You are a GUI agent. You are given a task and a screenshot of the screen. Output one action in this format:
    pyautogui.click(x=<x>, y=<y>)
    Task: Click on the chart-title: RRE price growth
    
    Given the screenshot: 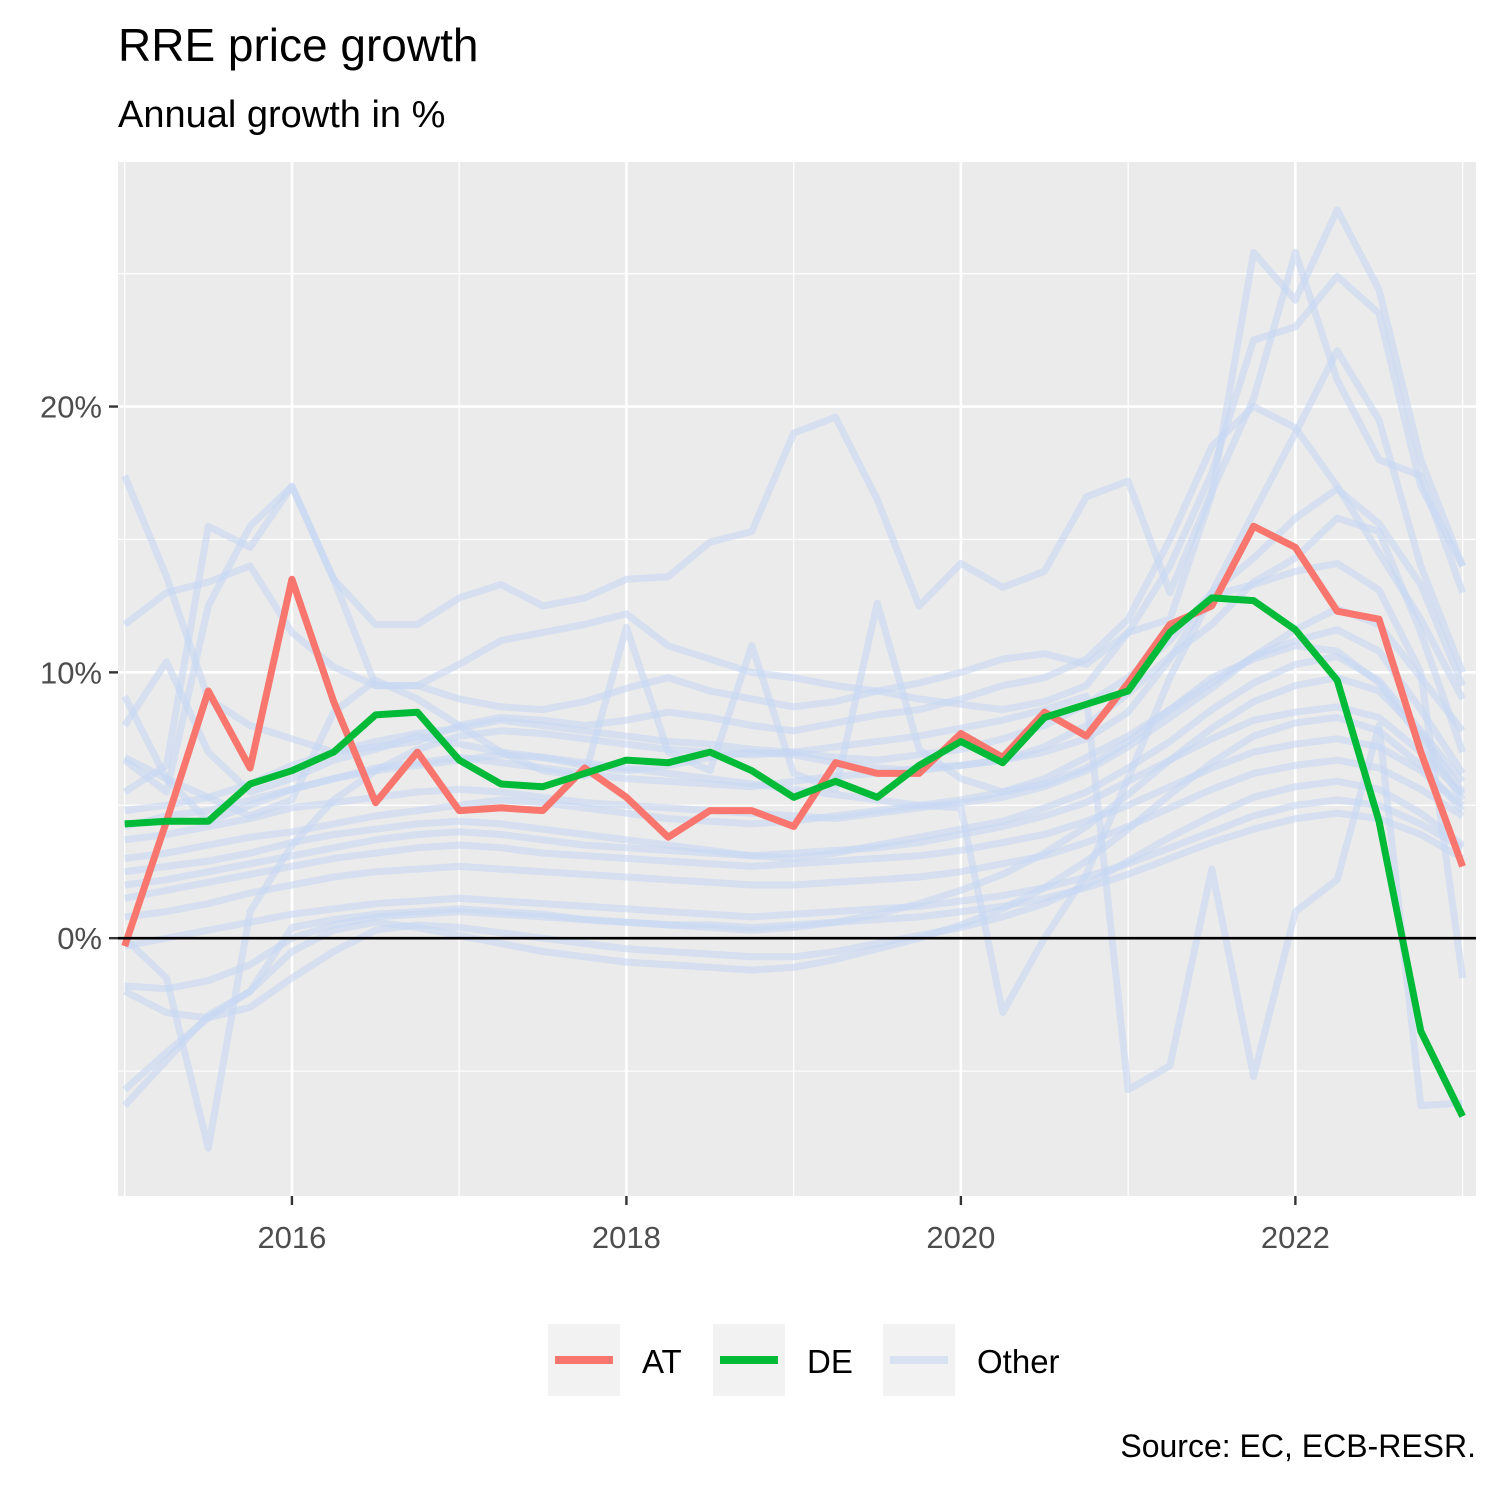 What is the action you would take?
    pyautogui.click(x=298, y=45)
    